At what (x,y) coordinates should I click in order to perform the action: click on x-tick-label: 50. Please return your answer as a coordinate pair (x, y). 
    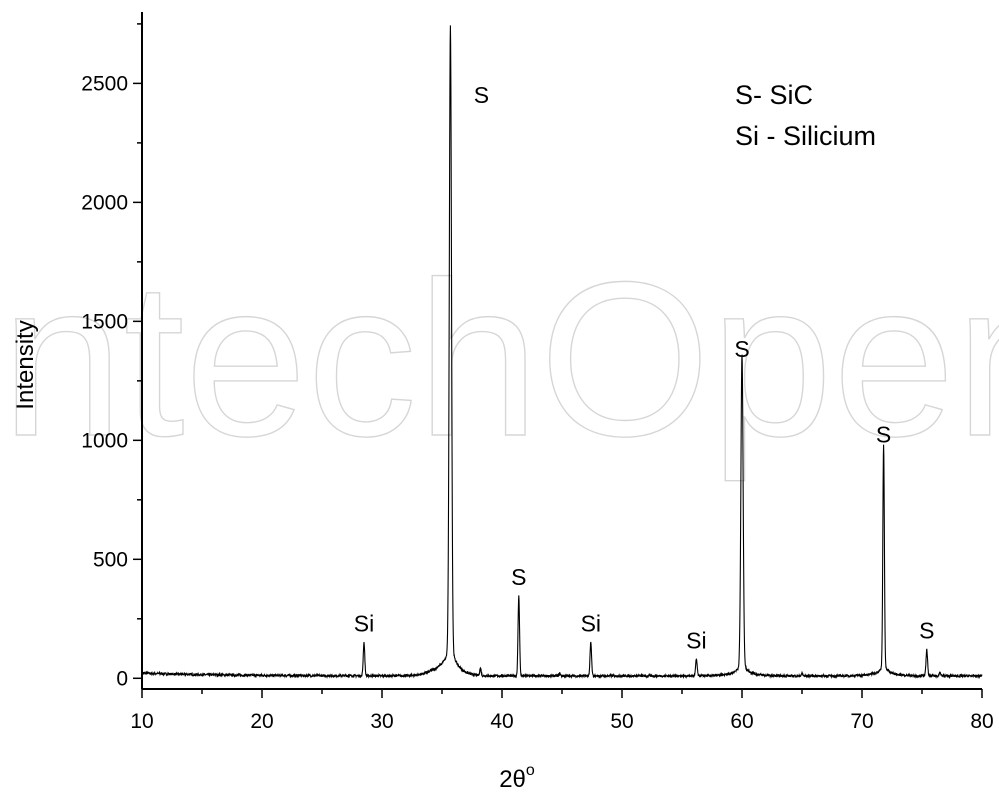
    Looking at the image, I should click on (621, 721).